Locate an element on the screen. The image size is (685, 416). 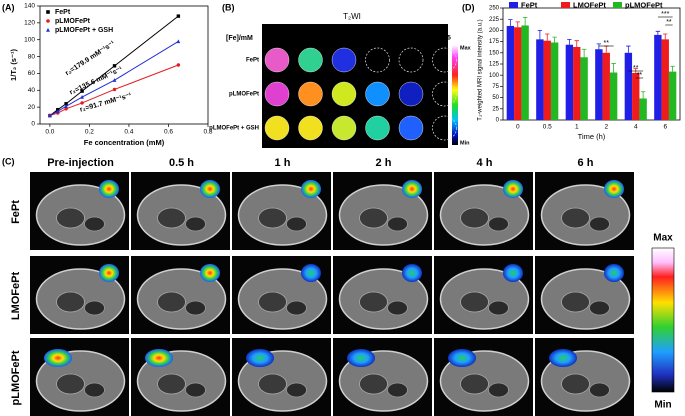
column-label: Pre-injection is located at coordinates (80, 163).